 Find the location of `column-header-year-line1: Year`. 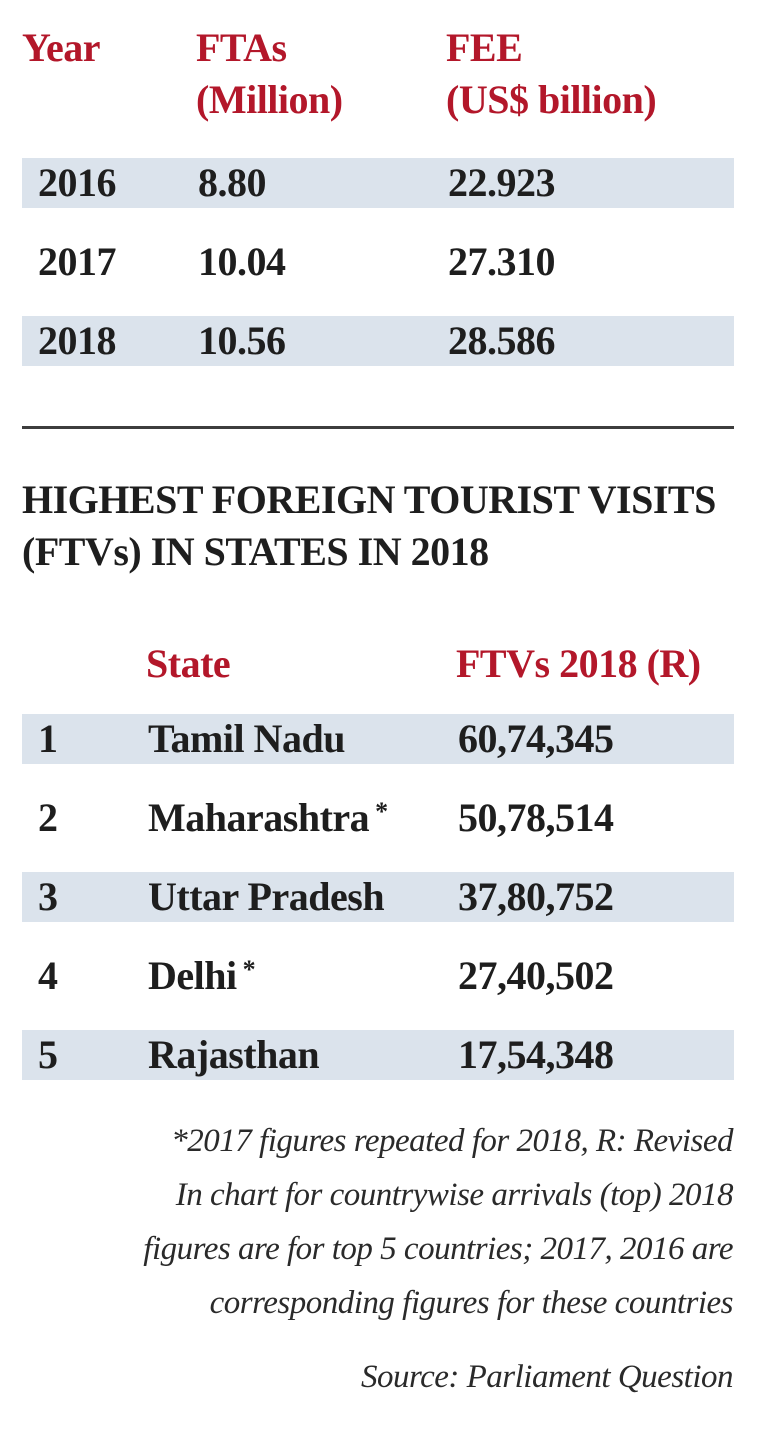

column-header-year-line1: Year is located at coordinates (61, 47).